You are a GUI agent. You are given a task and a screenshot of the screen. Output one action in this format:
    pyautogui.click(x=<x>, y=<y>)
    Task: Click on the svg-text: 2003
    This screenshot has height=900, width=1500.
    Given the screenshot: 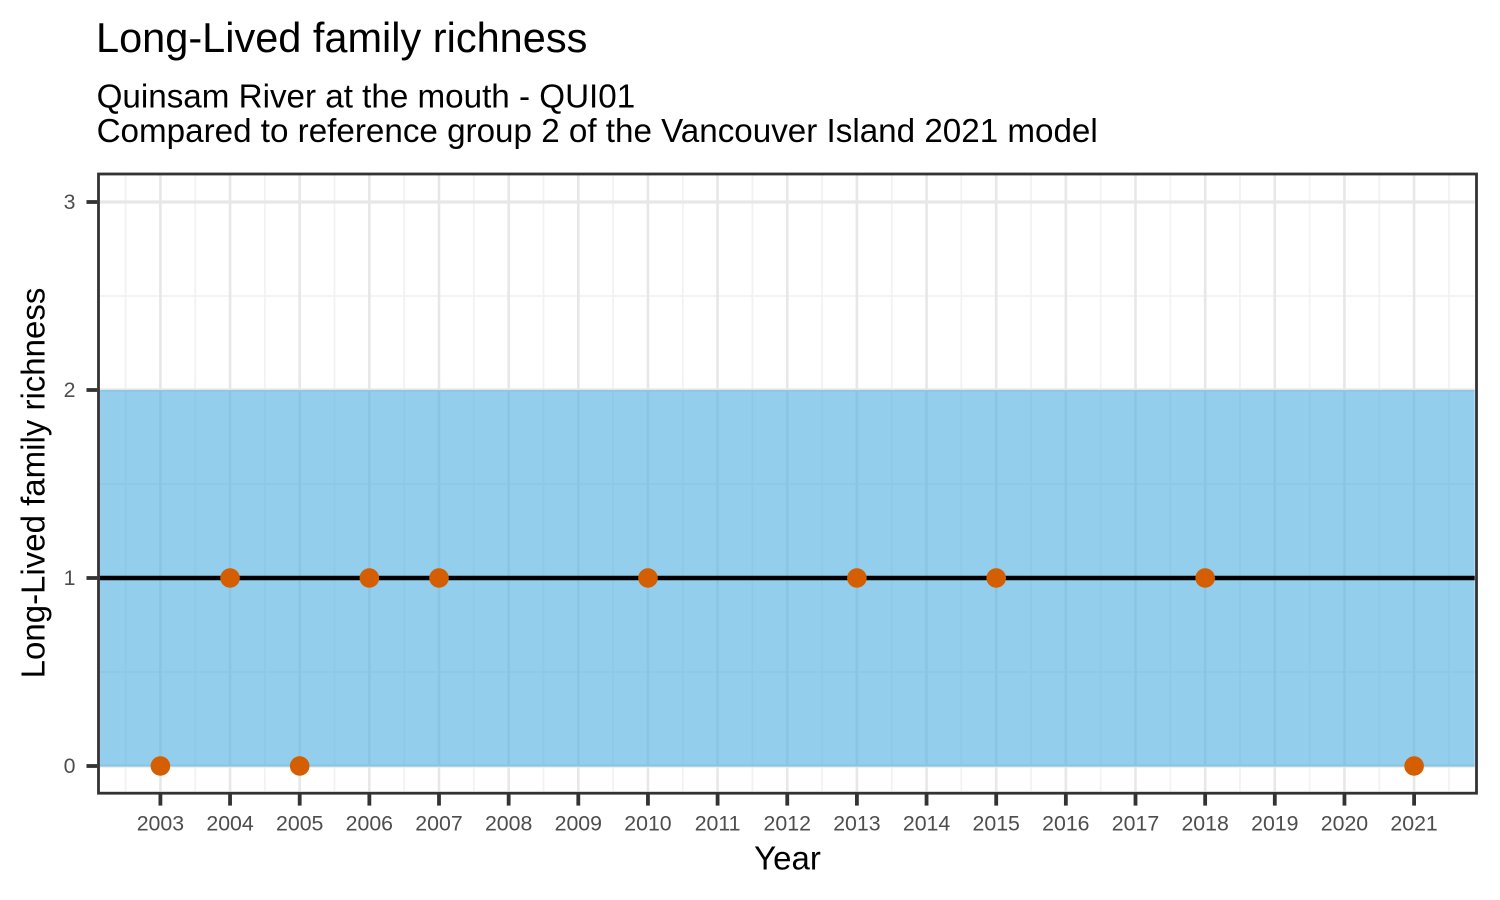 What is the action you would take?
    pyautogui.click(x=160, y=824)
    